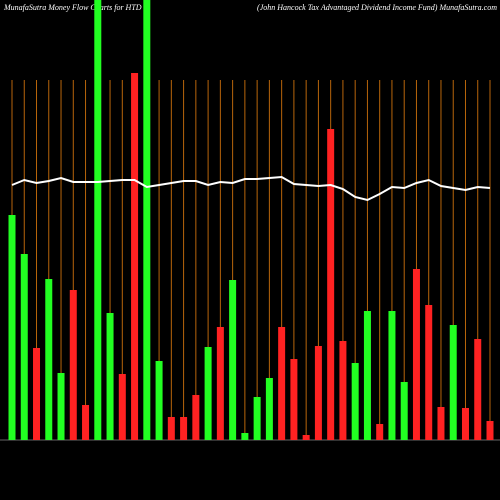 The height and width of the screenshot is (500, 500). I want to click on flow-line, so click(251, 188).